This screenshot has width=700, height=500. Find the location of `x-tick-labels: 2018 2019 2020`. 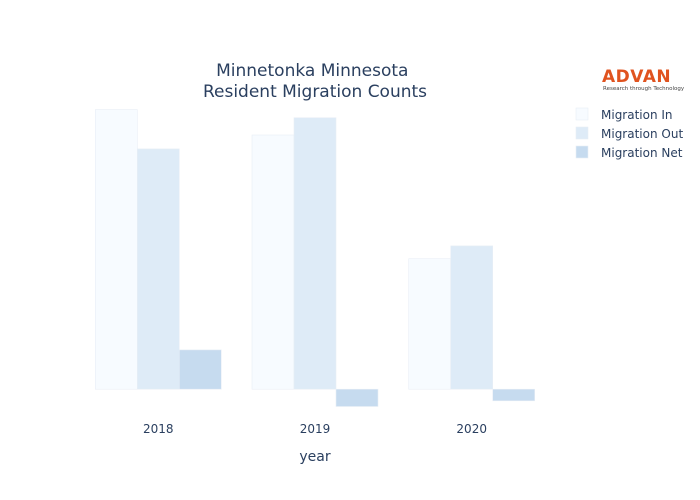

x-tick-labels: 2018 2019 2020 is located at coordinates (315, 429).